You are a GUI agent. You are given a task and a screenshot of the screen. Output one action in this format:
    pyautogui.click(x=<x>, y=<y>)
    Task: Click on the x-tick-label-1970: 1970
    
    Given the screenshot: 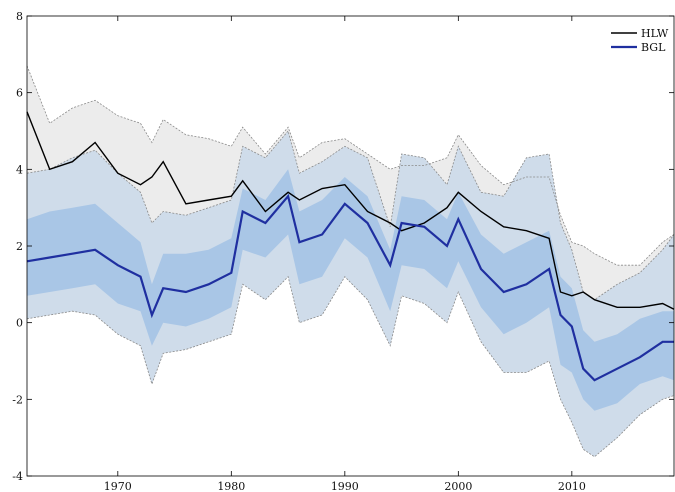 What is the action you would take?
    pyautogui.click(x=118, y=486)
    